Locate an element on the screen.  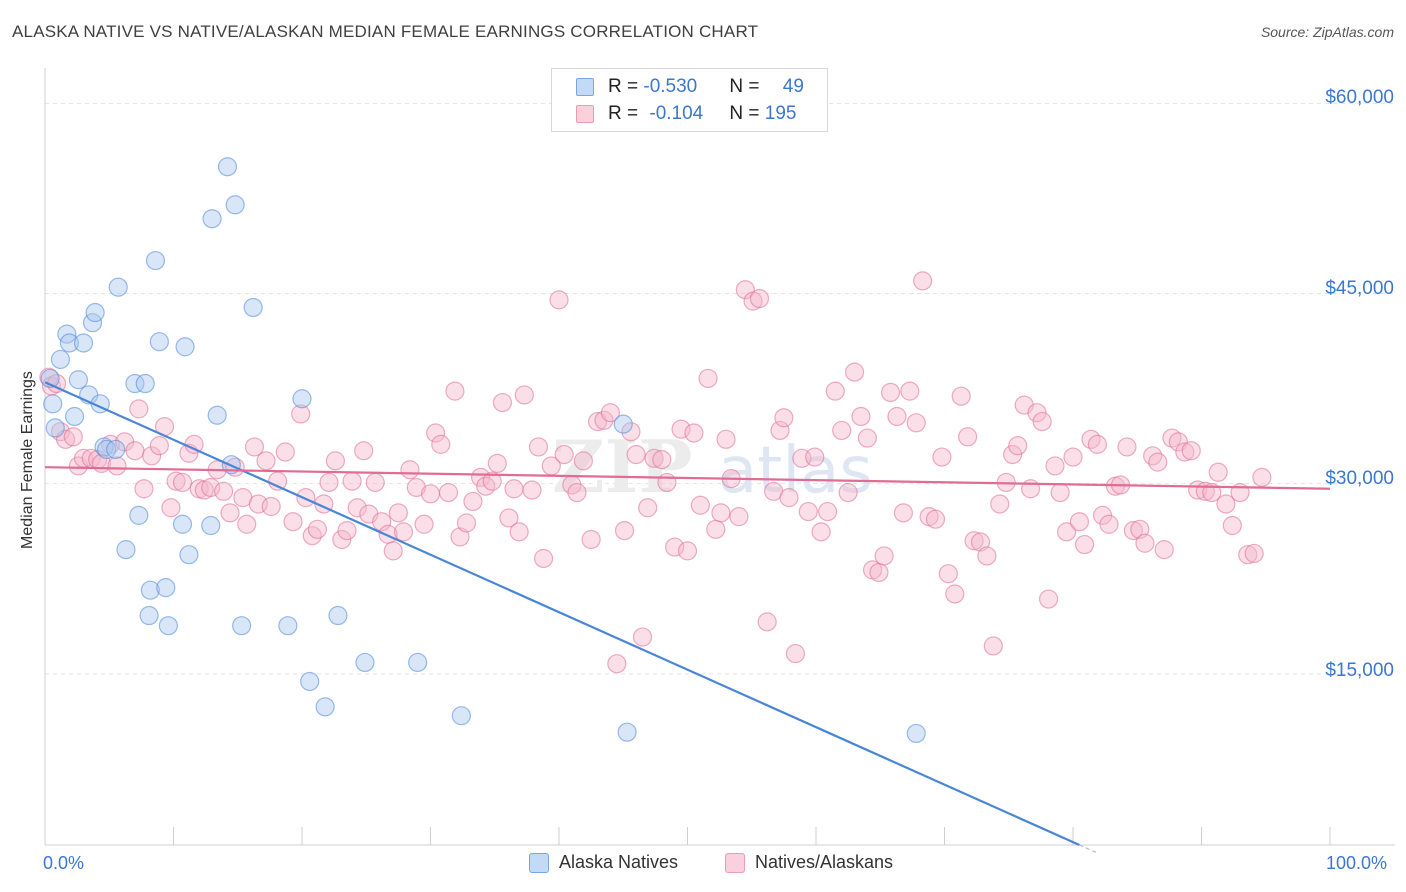
y-tick-label: $45,000 is located at coordinates (1359, 288).